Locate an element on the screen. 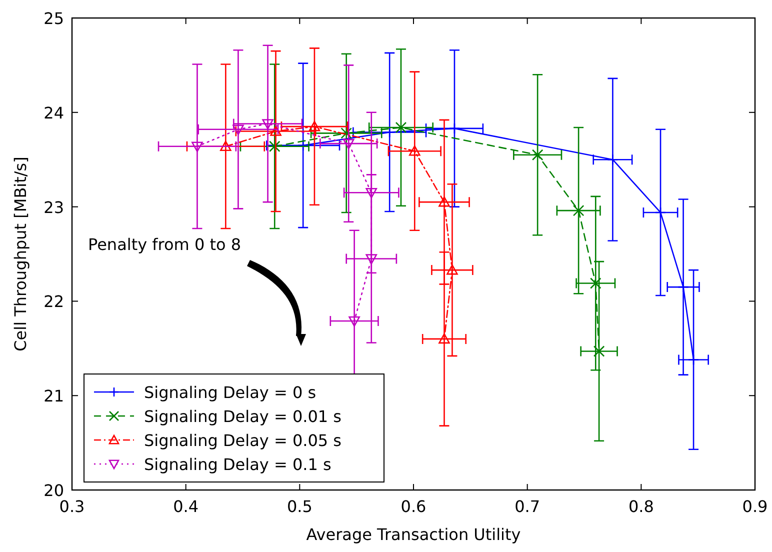 This screenshot has width=772, height=552. x-tick-label: 0.3 is located at coordinates (72, 506).